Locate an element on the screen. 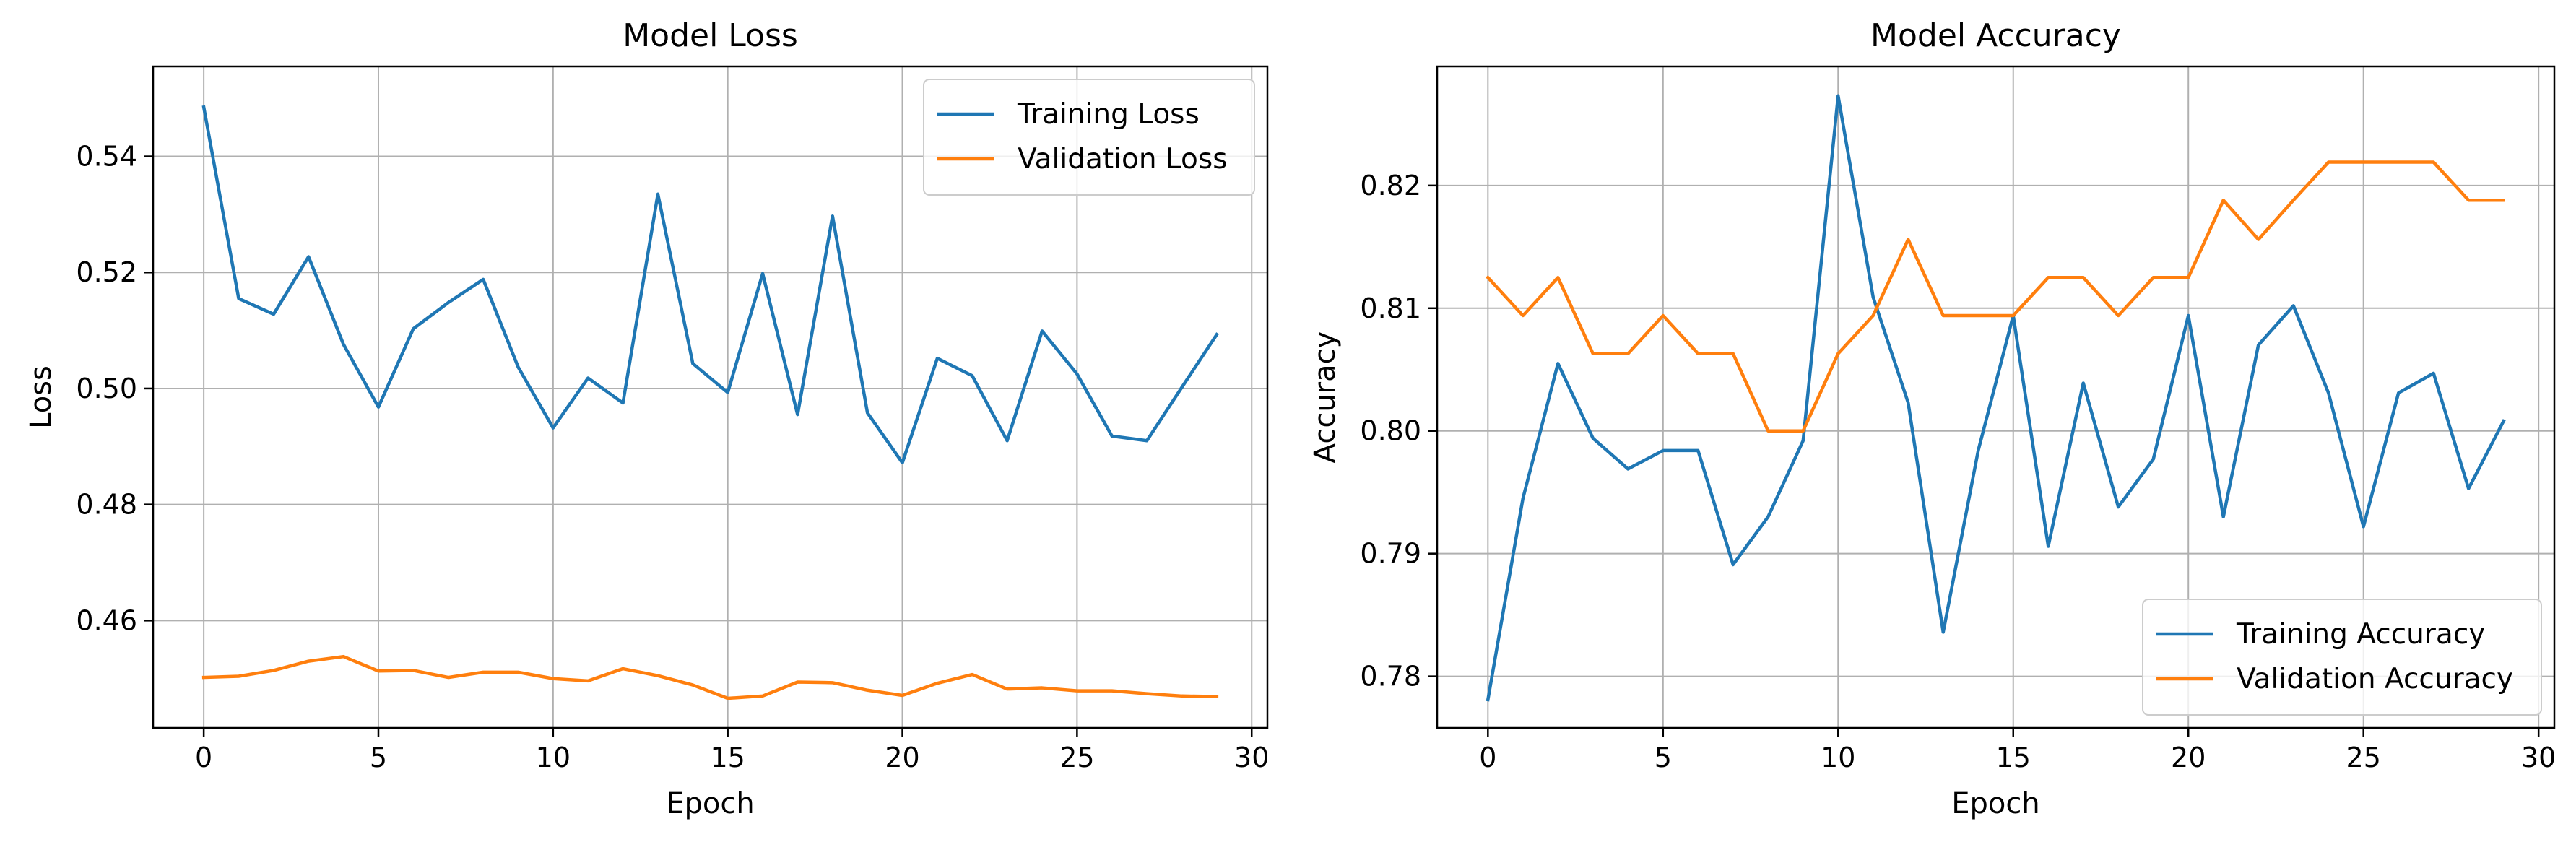 This screenshot has width=2576, height=842. legend-label: Validation Loss is located at coordinates (1123, 159).